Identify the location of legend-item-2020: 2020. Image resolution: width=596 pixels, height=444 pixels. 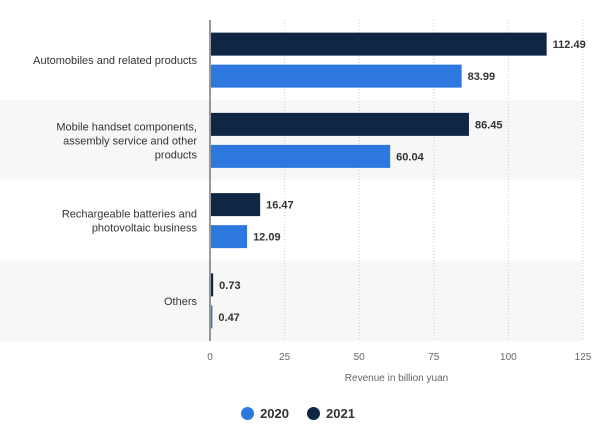
(265, 413).